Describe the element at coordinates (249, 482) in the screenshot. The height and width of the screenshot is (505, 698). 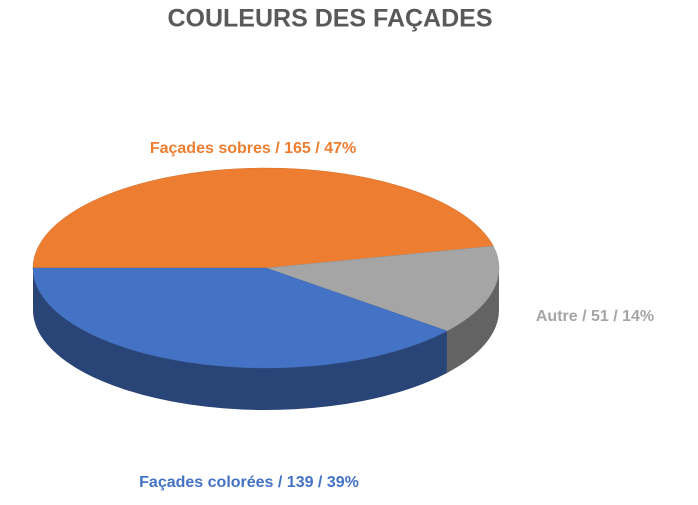
I see `data-label: Façades colorées / 139 / 39%` at that location.